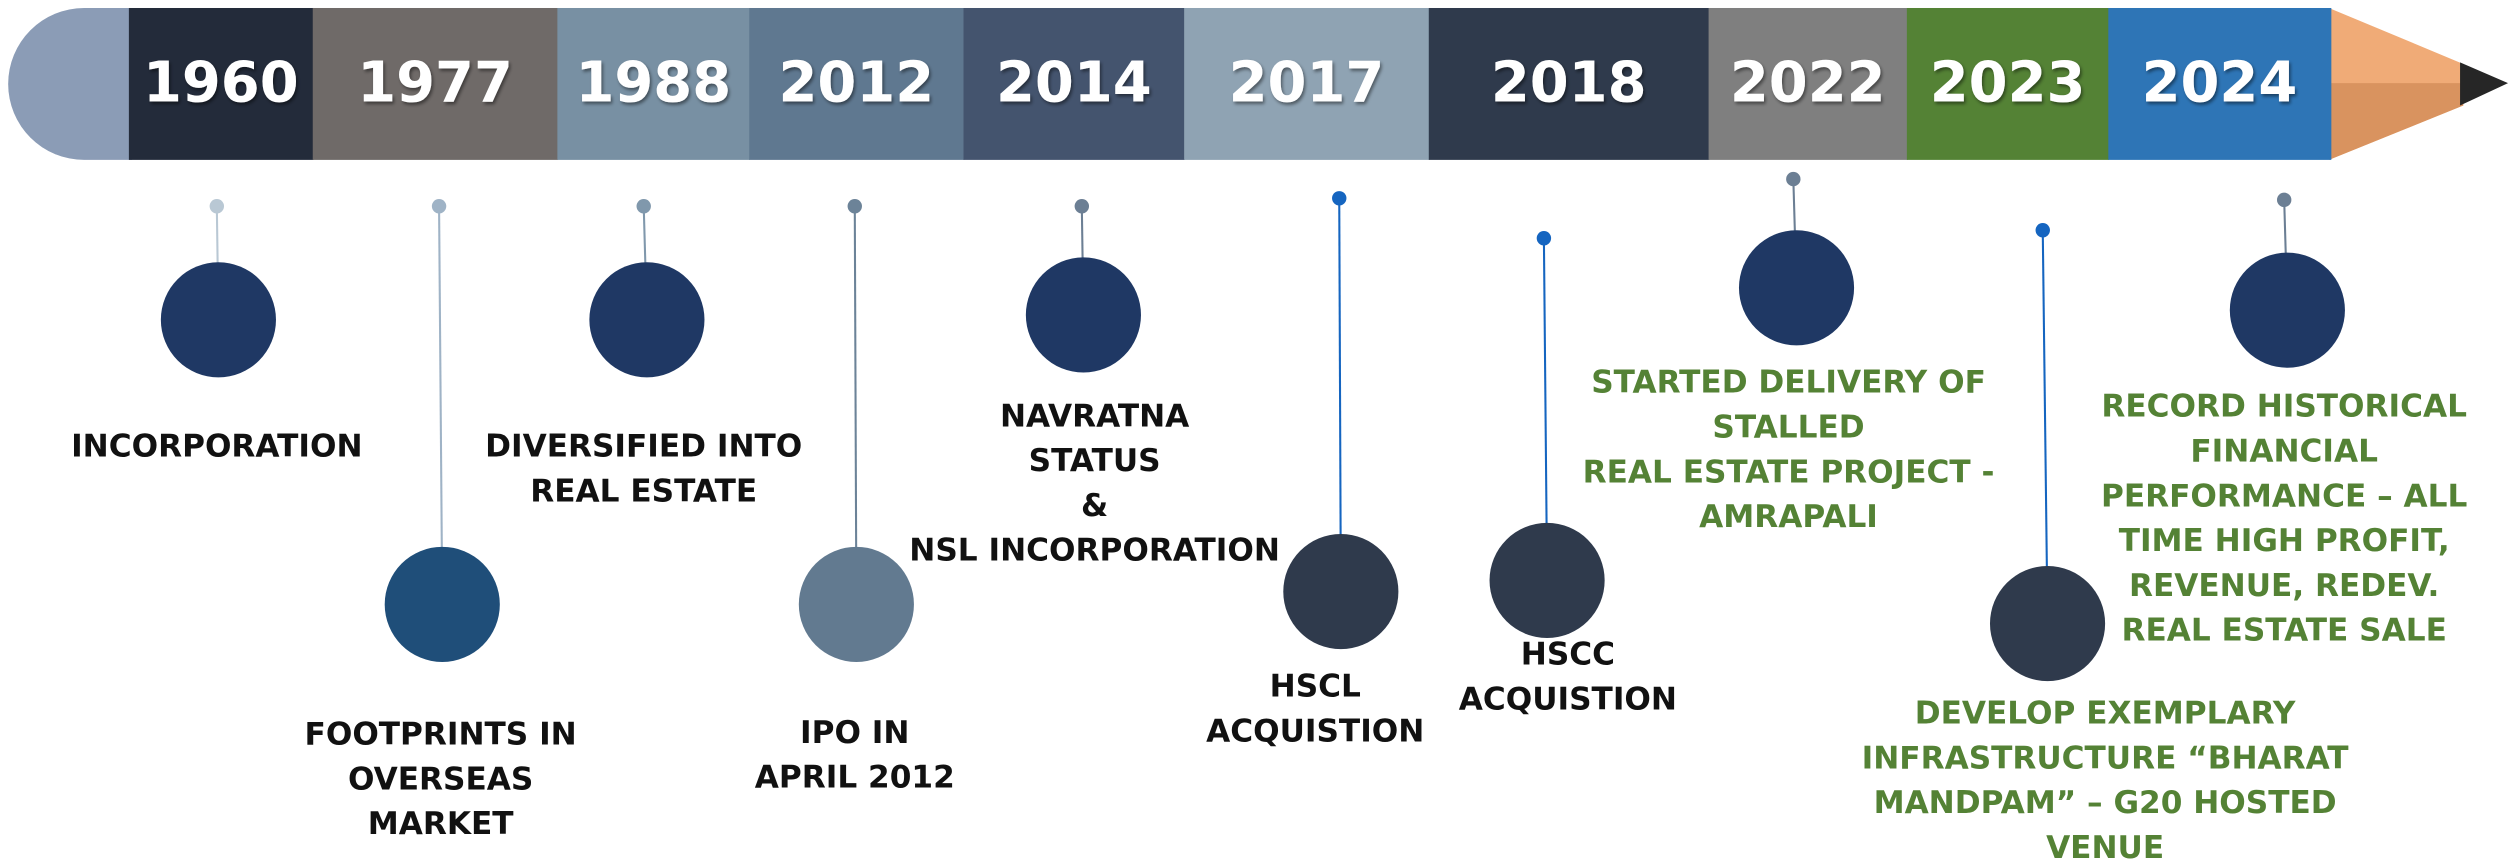 The width and height of the screenshot is (2509, 865). I want to click on event-label: MARKET, so click(441, 824).